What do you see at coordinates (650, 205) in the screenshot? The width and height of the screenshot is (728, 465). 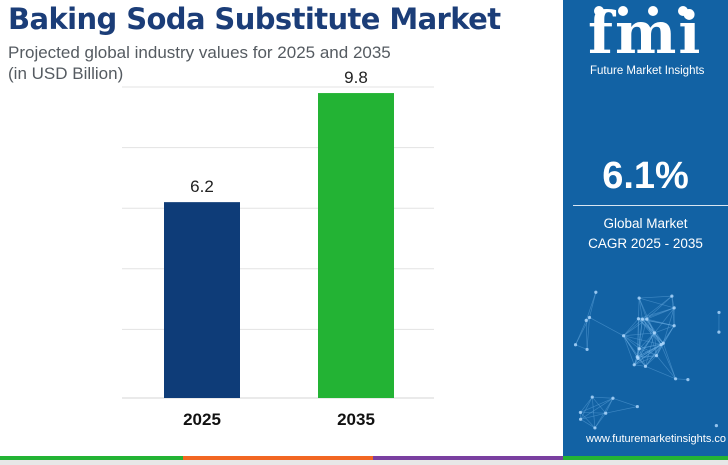 I see `cagr-divider` at bounding box center [650, 205].